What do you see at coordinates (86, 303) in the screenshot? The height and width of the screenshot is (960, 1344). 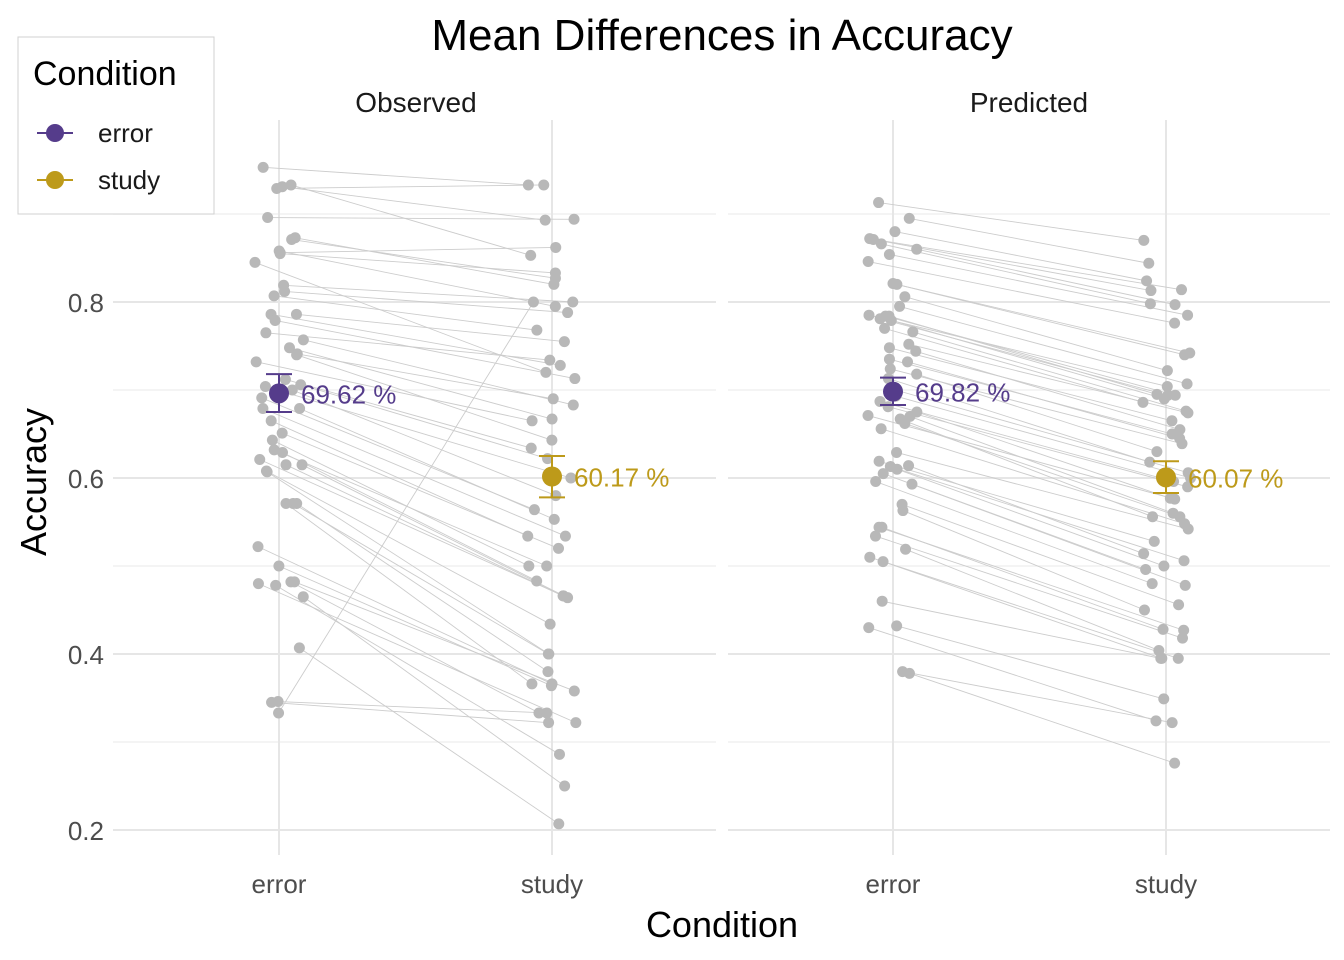 I see `y-tick-label: 0.8` at bounding box center [86, 303].